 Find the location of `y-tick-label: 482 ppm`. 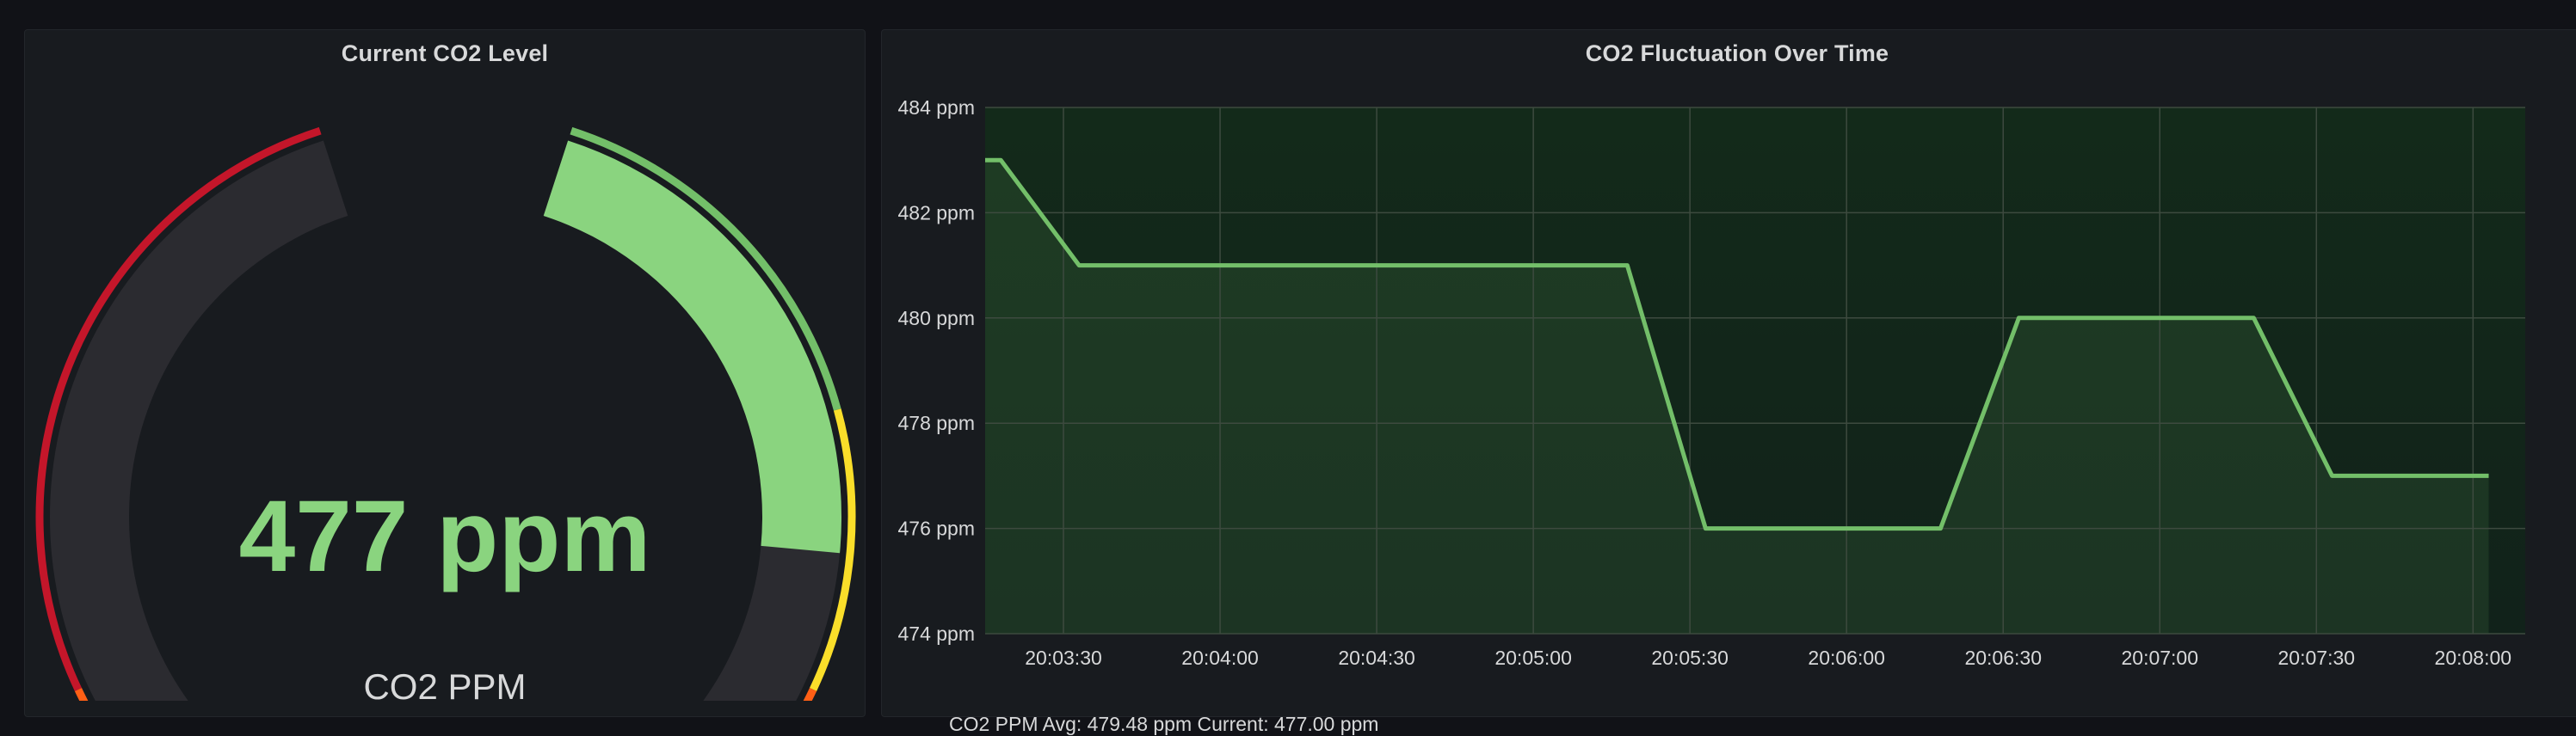

y-tick-label: 482 ppm is located at coordinates (936, 212).